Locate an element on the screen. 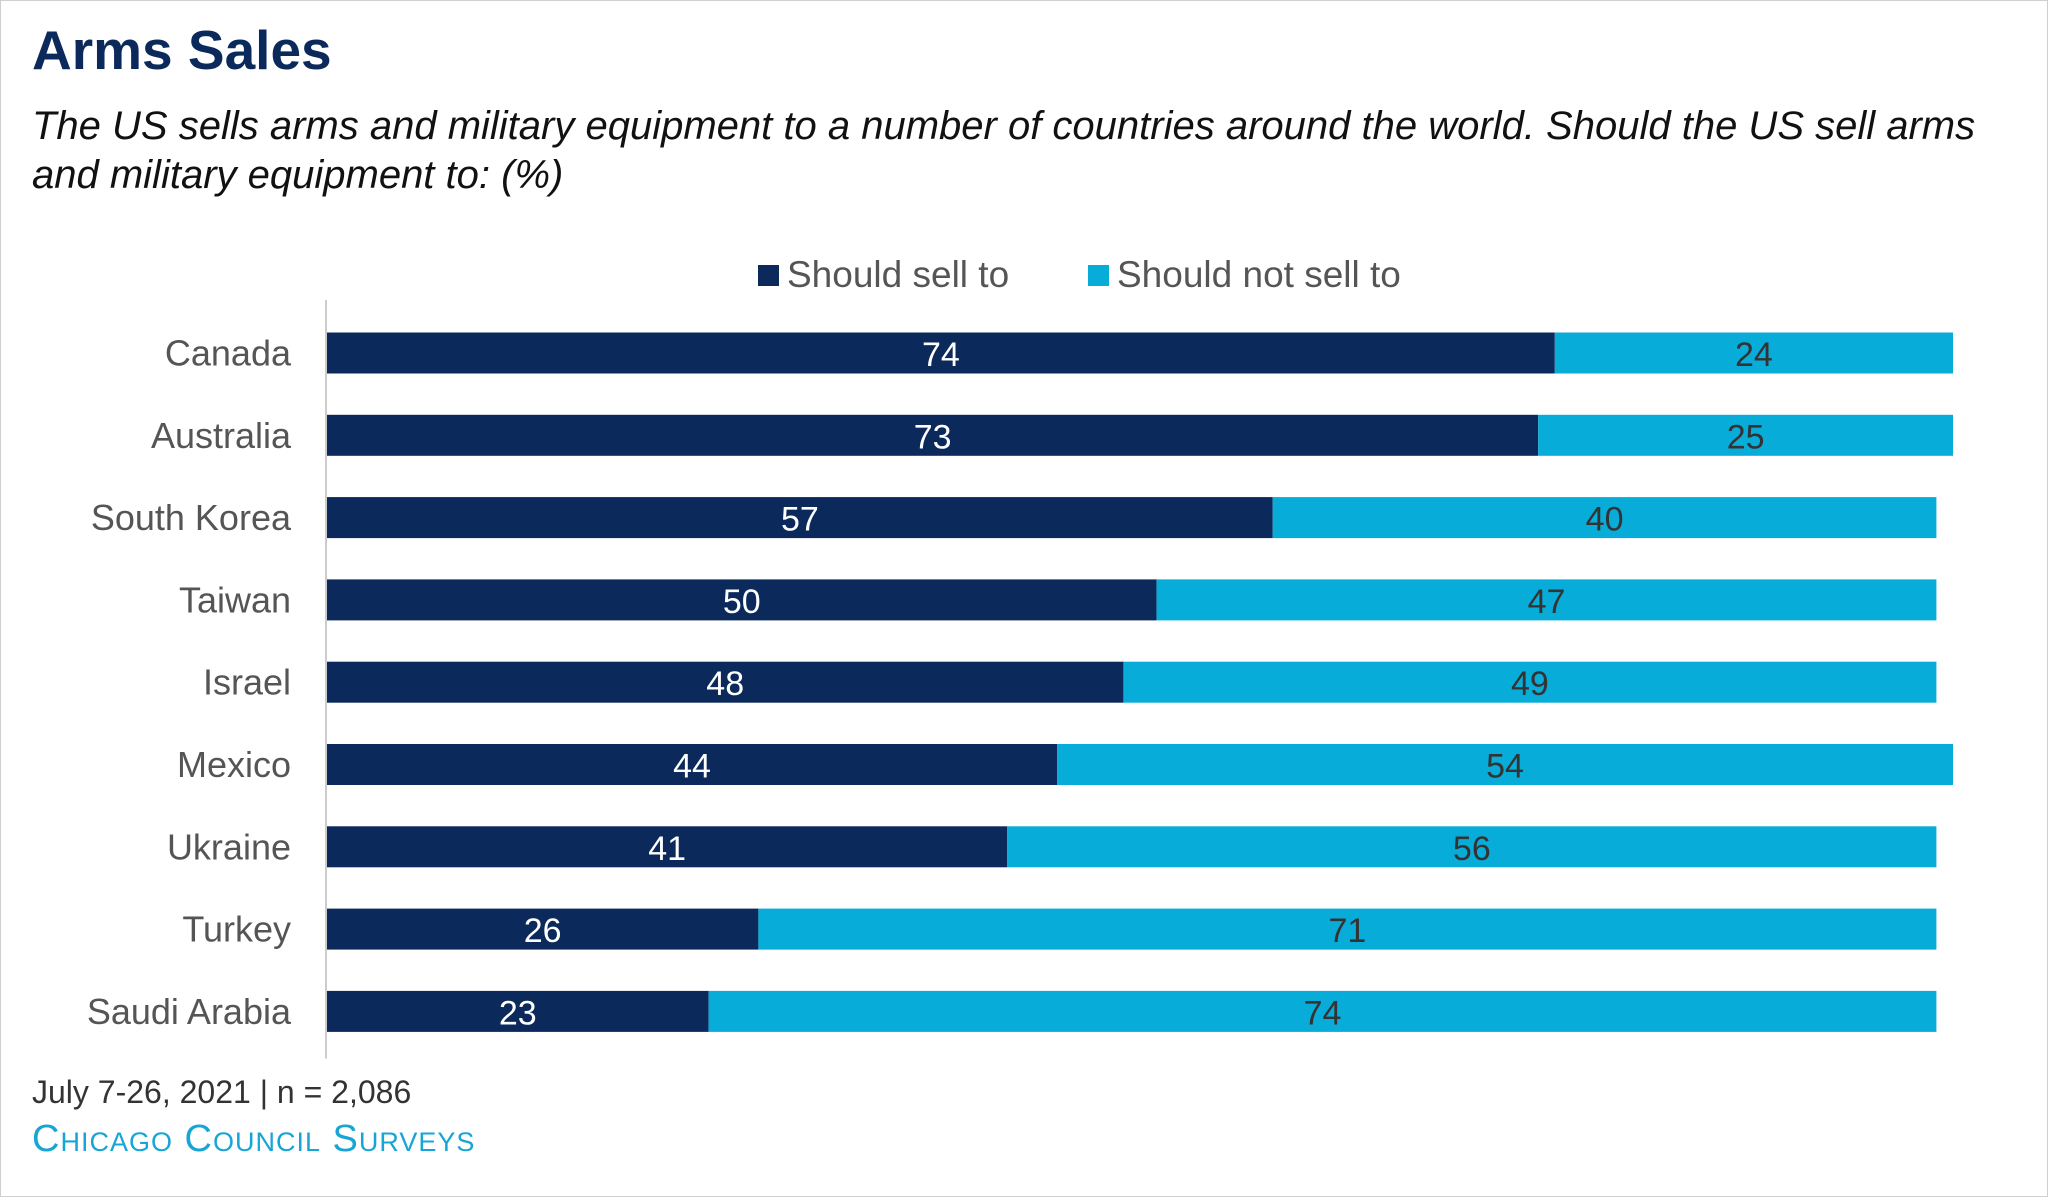  category-label: Australia is located at coordinates (221, 435).